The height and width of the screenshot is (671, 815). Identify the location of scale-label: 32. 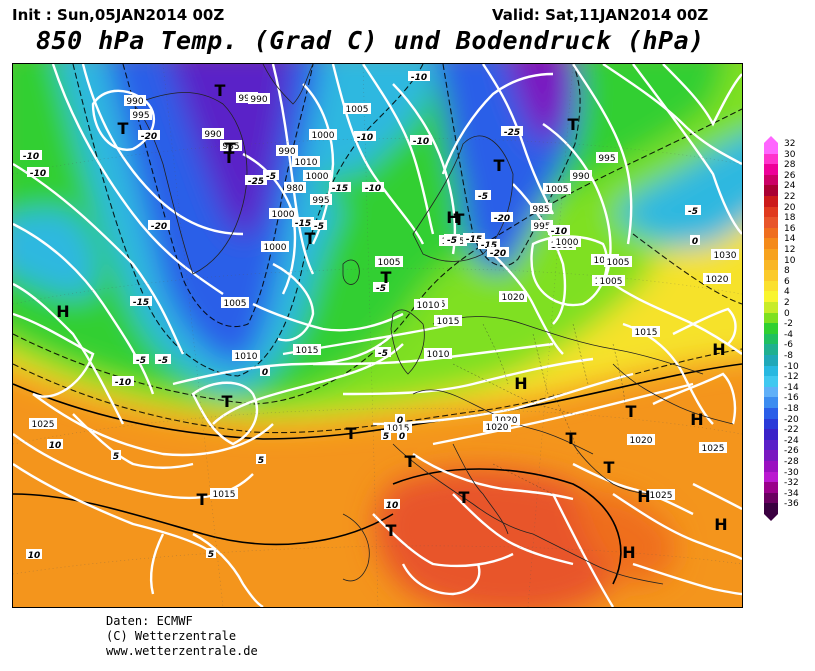
(790, 144).